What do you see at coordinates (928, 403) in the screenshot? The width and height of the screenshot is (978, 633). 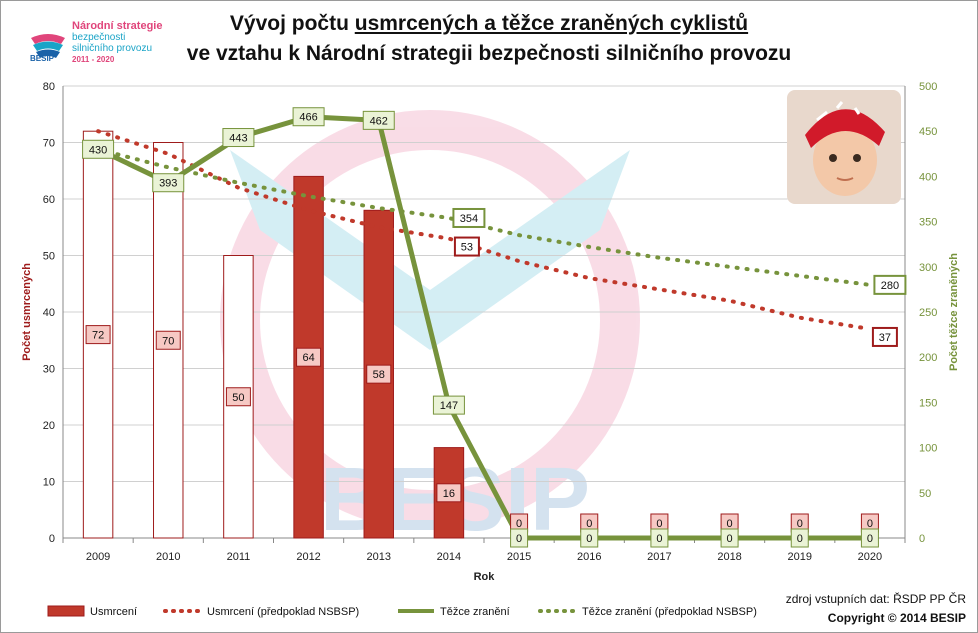 I see `y2-tick-label: 150` at bounding box center [928, 403].